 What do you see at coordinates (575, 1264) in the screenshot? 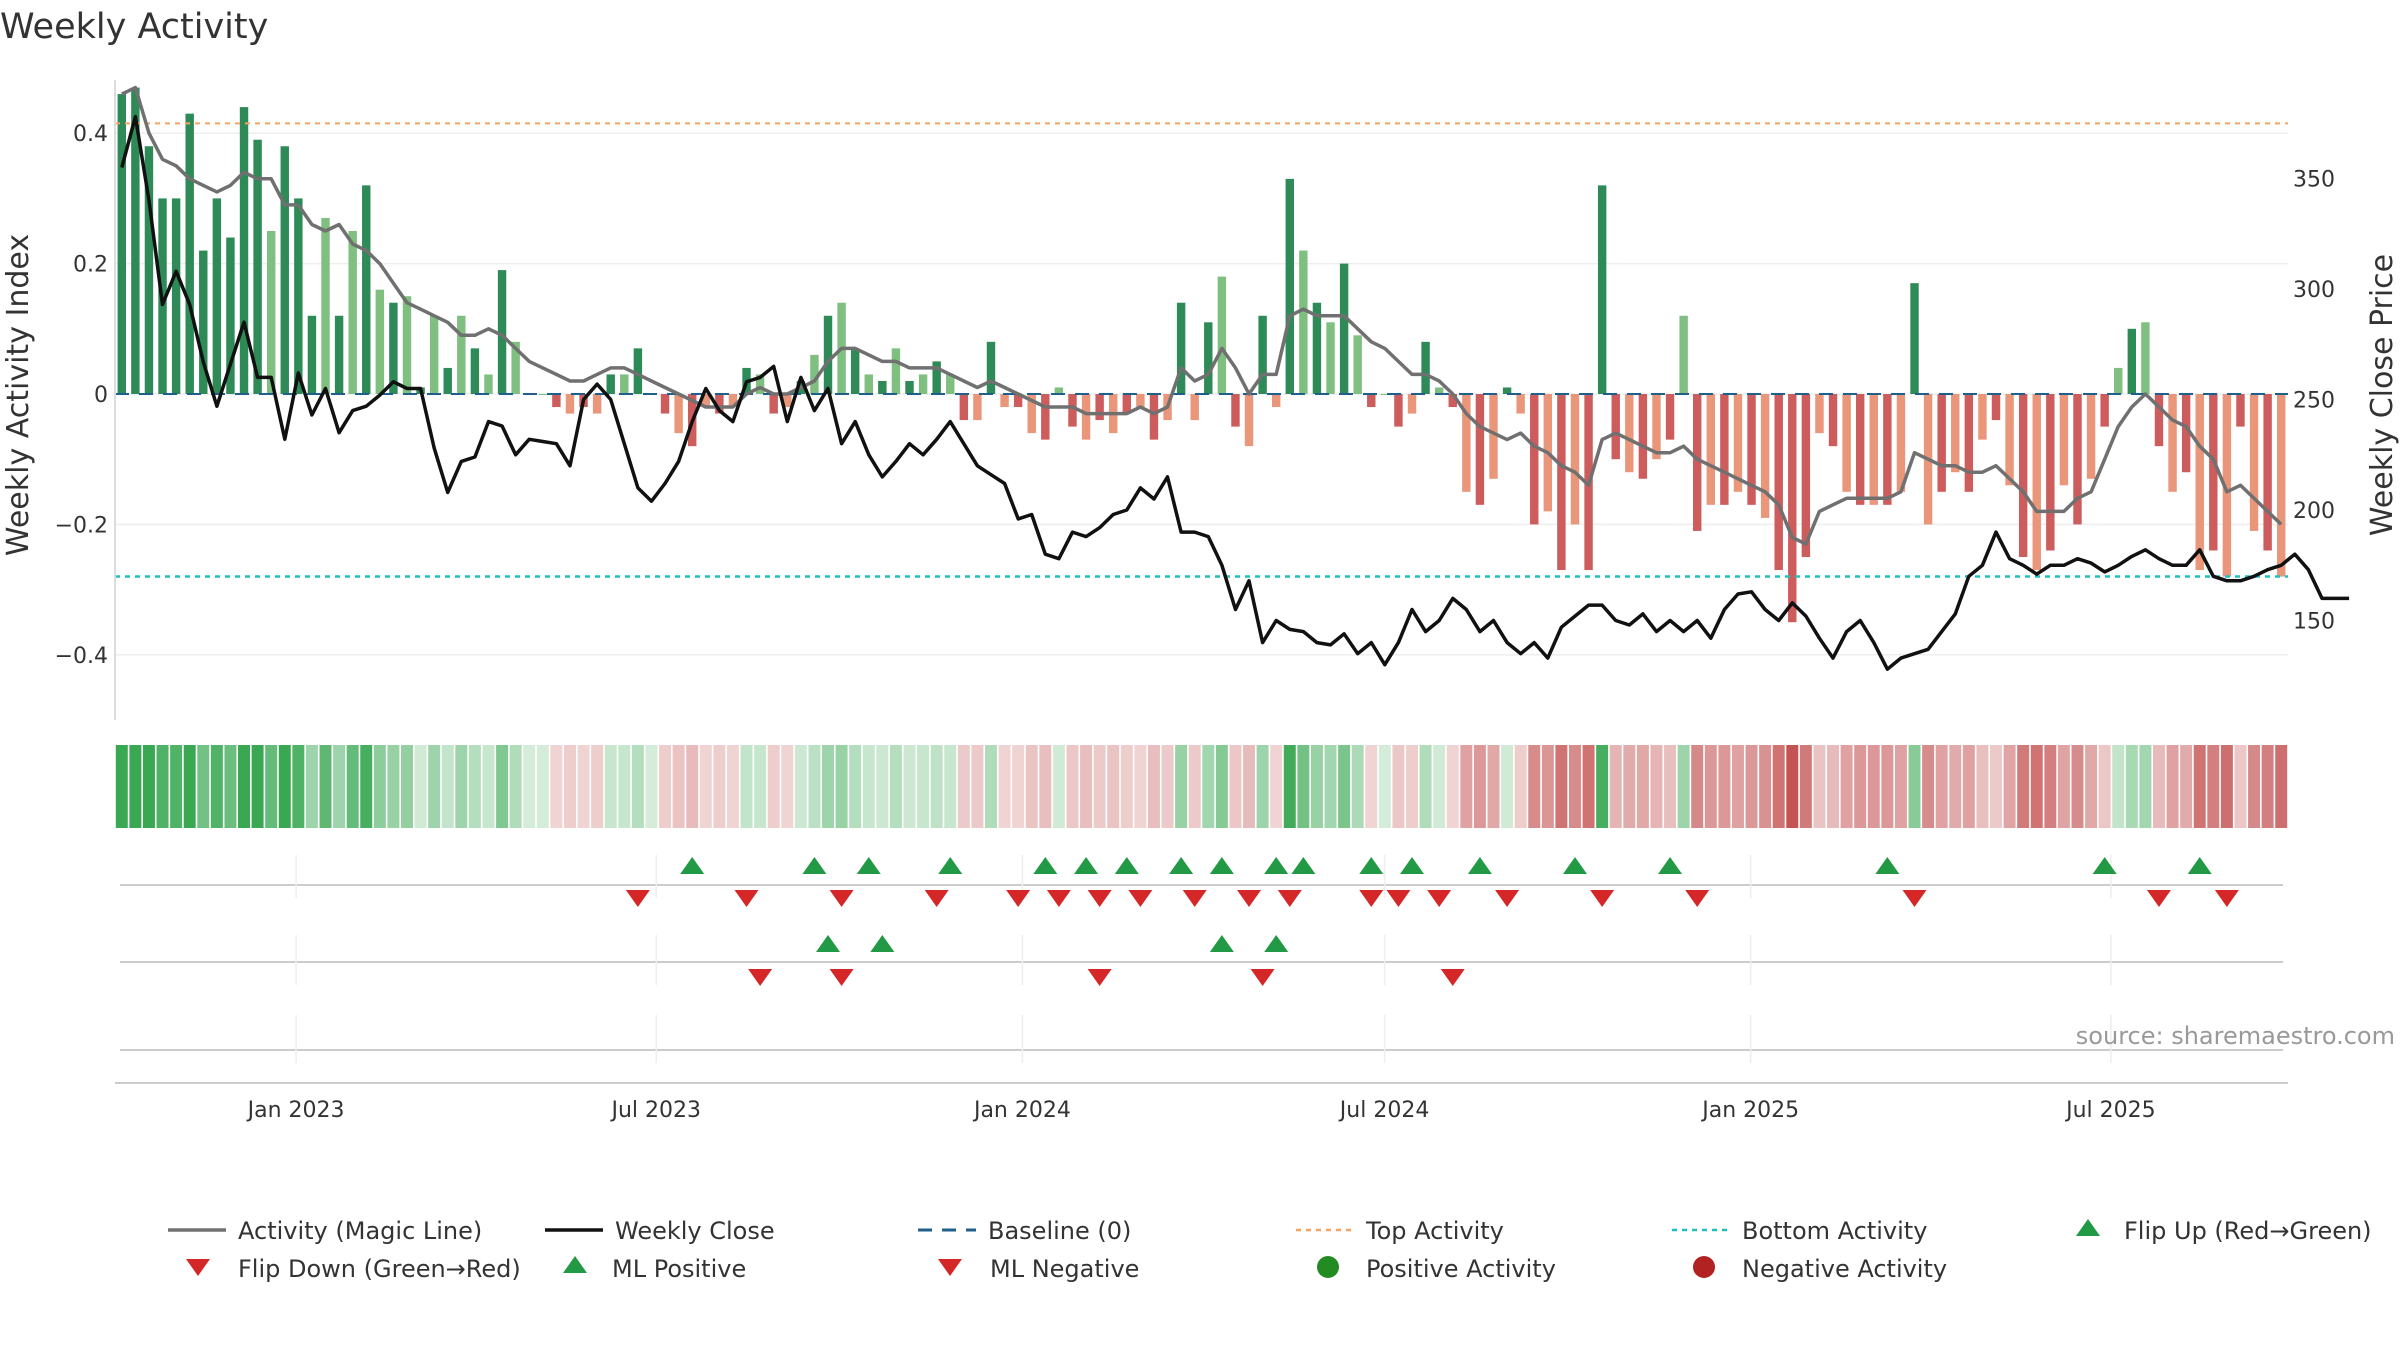
I see `legend-swatch-ml-positive` at bounding box center [575, 1264].